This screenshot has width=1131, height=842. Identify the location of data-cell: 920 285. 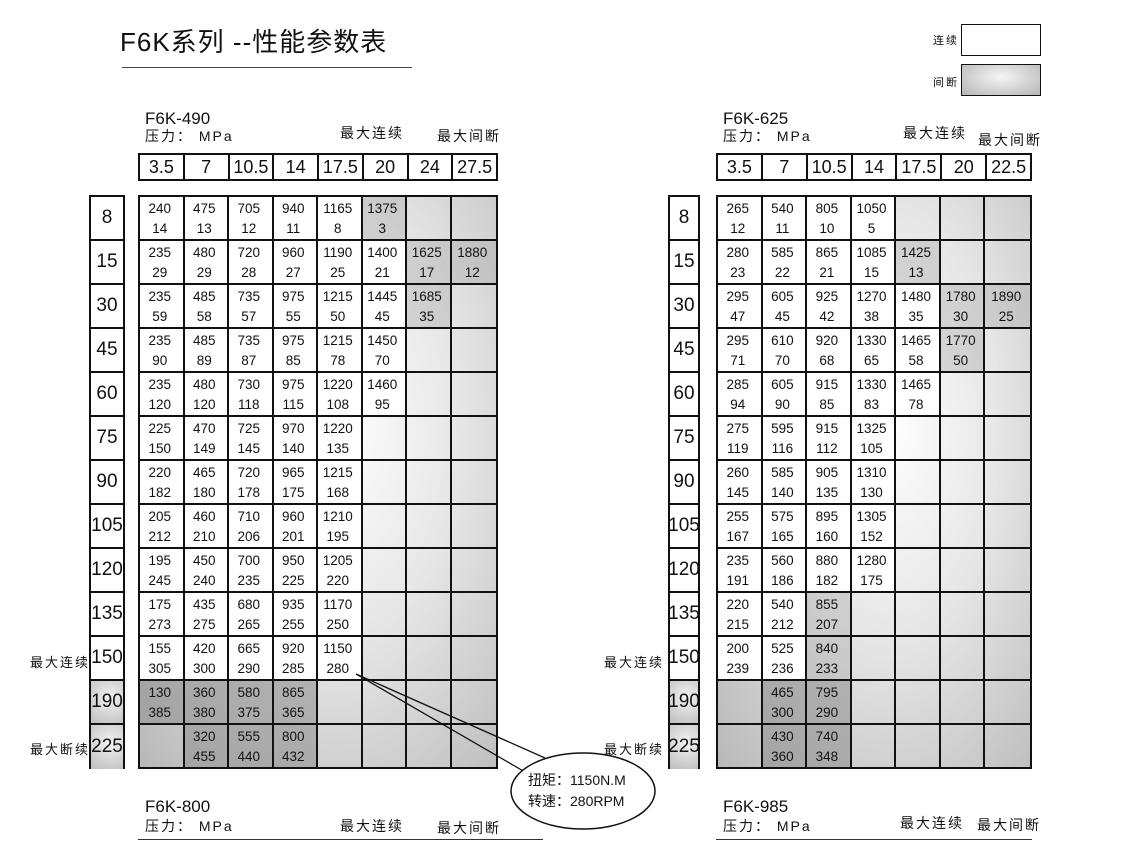
(295, 659).